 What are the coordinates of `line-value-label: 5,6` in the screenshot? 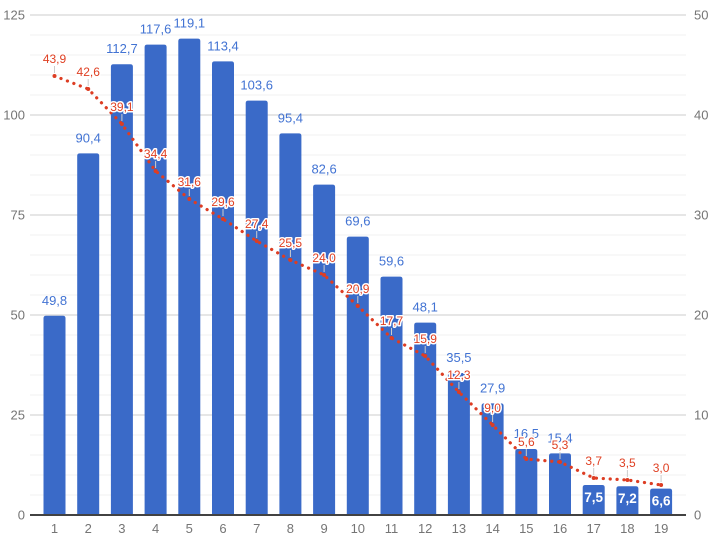 It's located at (526, 442).